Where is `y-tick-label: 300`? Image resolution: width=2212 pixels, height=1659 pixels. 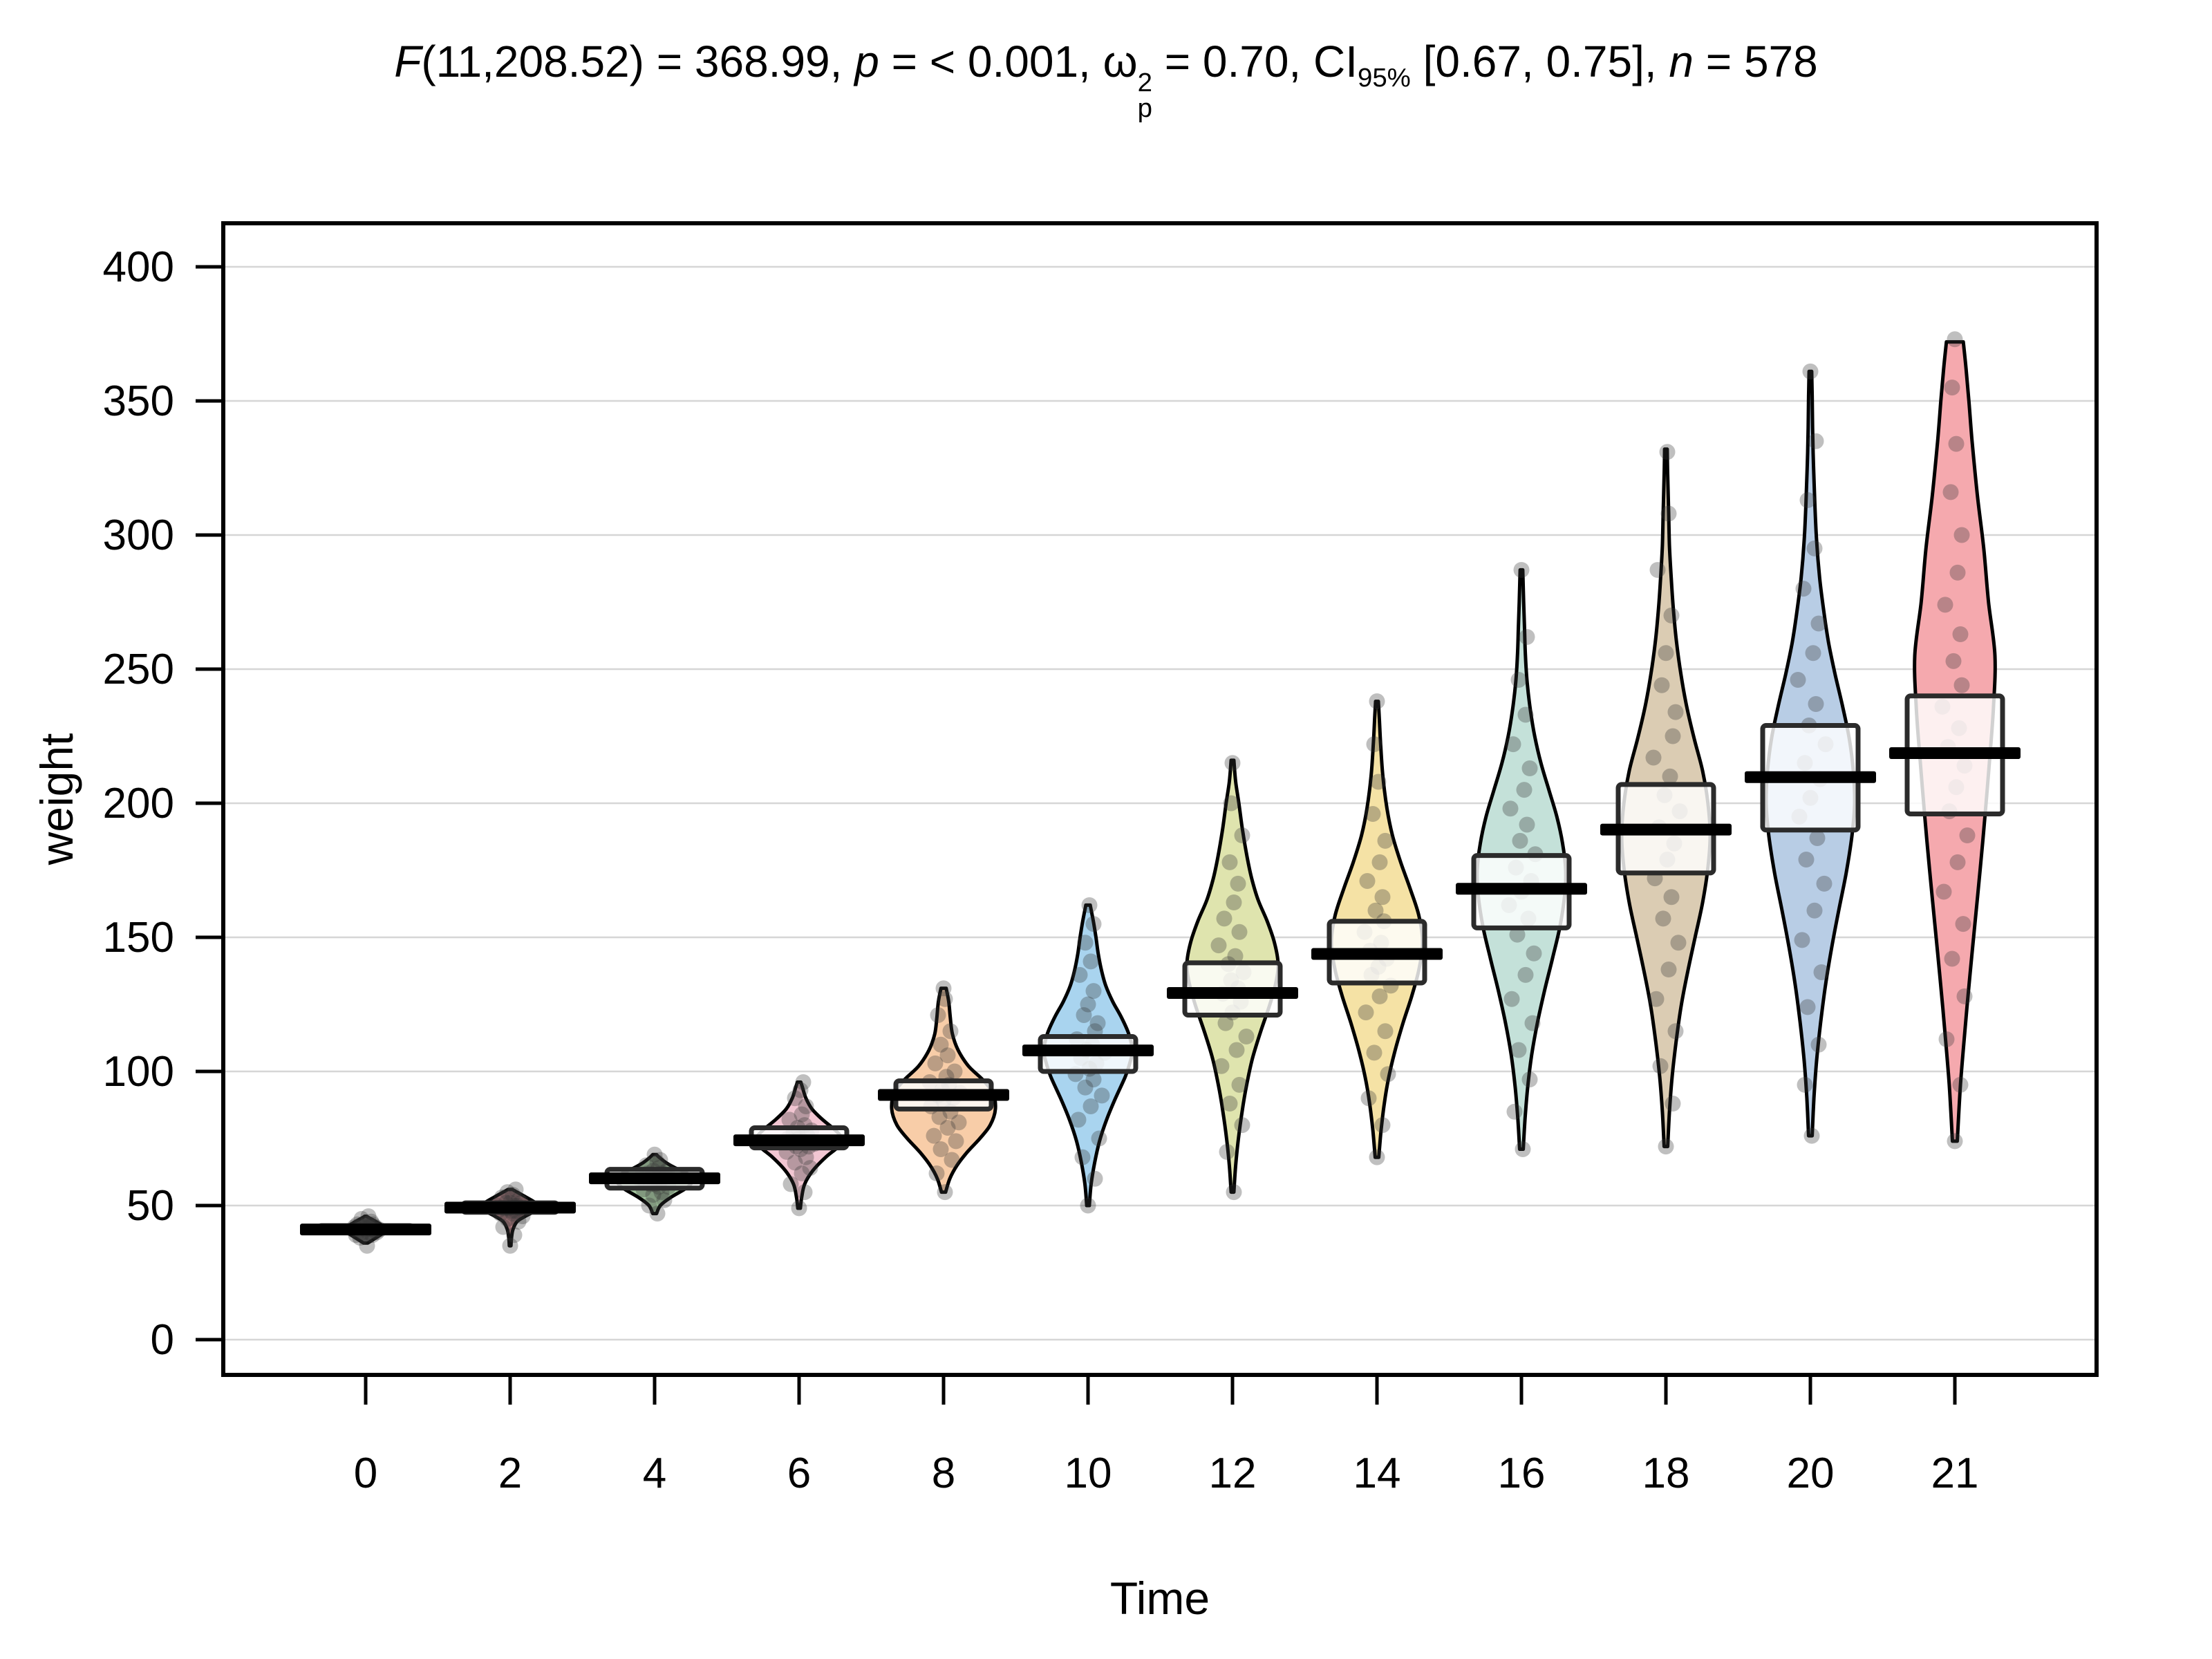 y-tick-label: 300 is located at coordinates (138, 535).